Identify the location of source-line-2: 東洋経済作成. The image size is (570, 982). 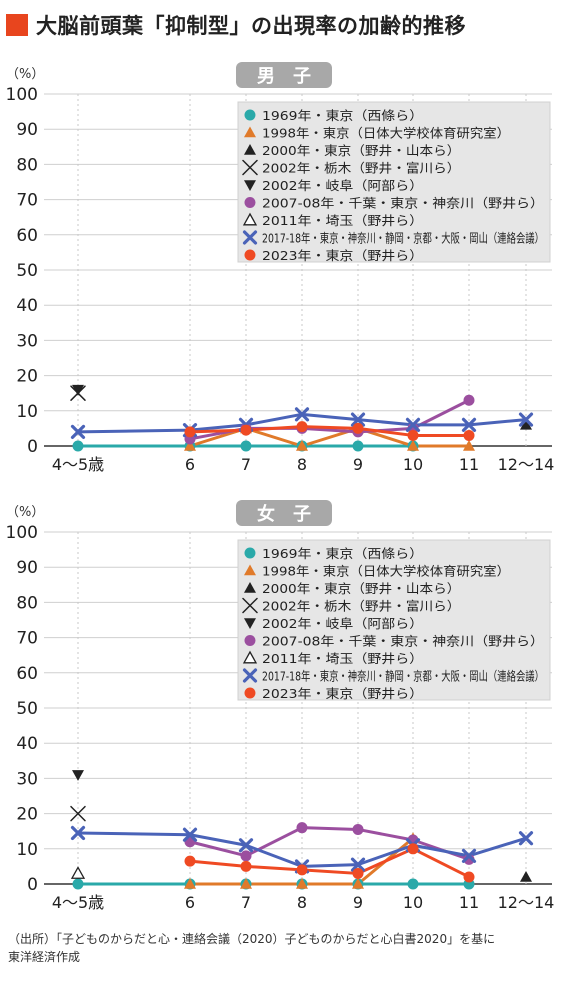
(44, 957).